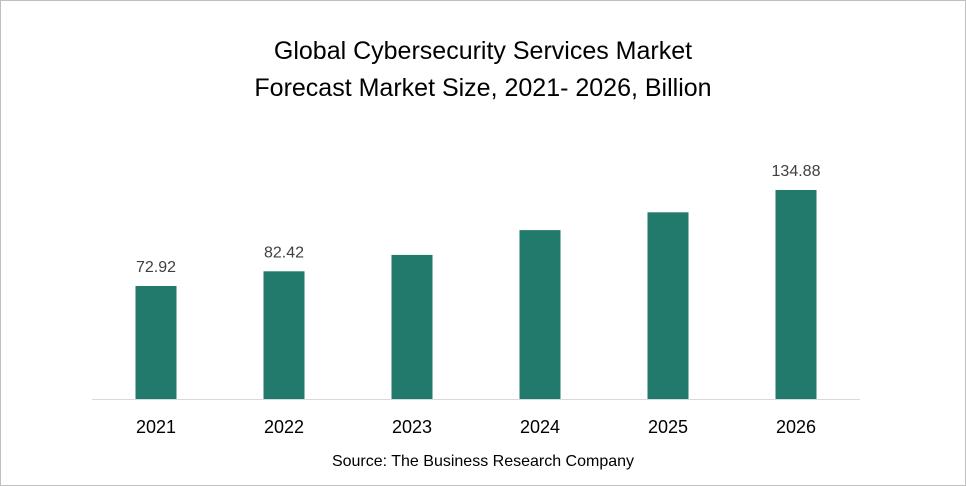 This screenshot has width=966, height=486. I want to click on x-tick-label-2021: 2021, so click(156, 427).